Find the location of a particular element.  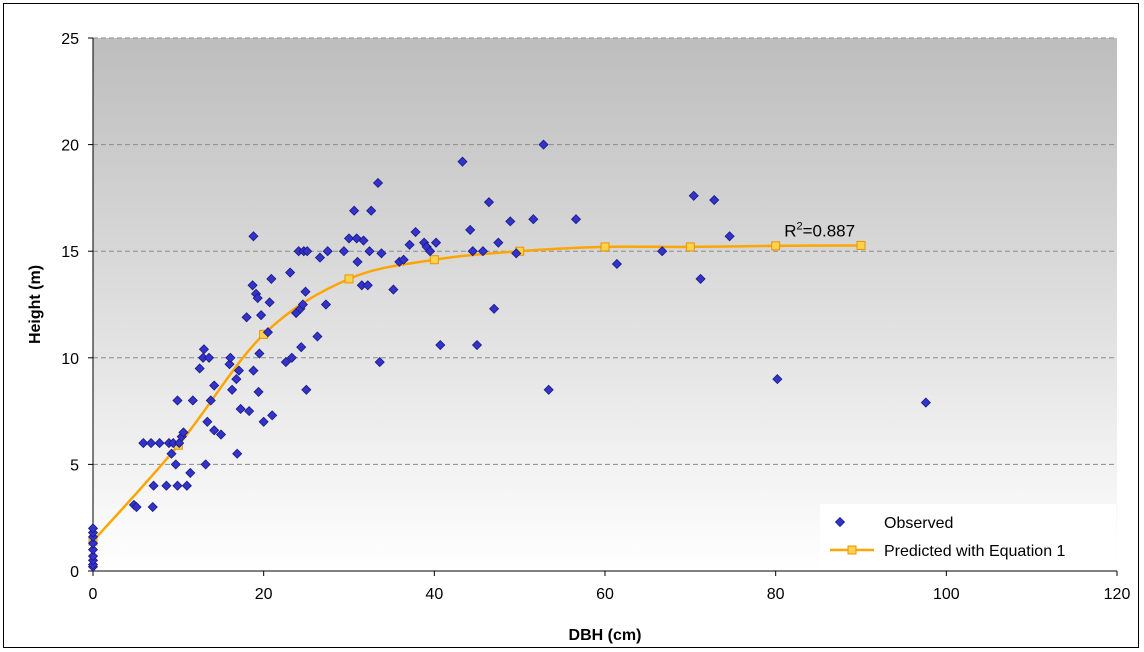

y-tick-label: 15 is located at coordinates (70, 252).